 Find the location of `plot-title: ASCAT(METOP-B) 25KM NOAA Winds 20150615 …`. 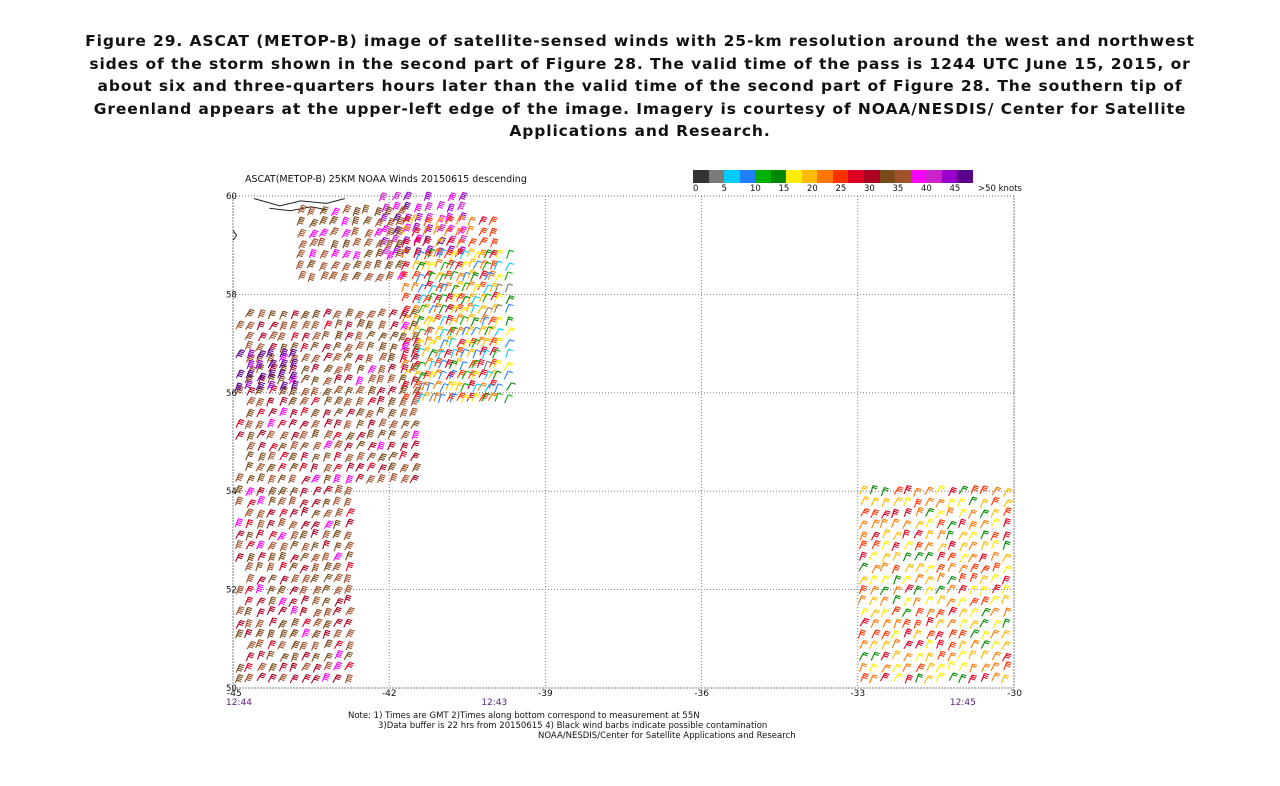

plot-title: ASCAT(METOP-B) 25KM NOAA Winds 20150615 … is located at coordinates (386, 179).